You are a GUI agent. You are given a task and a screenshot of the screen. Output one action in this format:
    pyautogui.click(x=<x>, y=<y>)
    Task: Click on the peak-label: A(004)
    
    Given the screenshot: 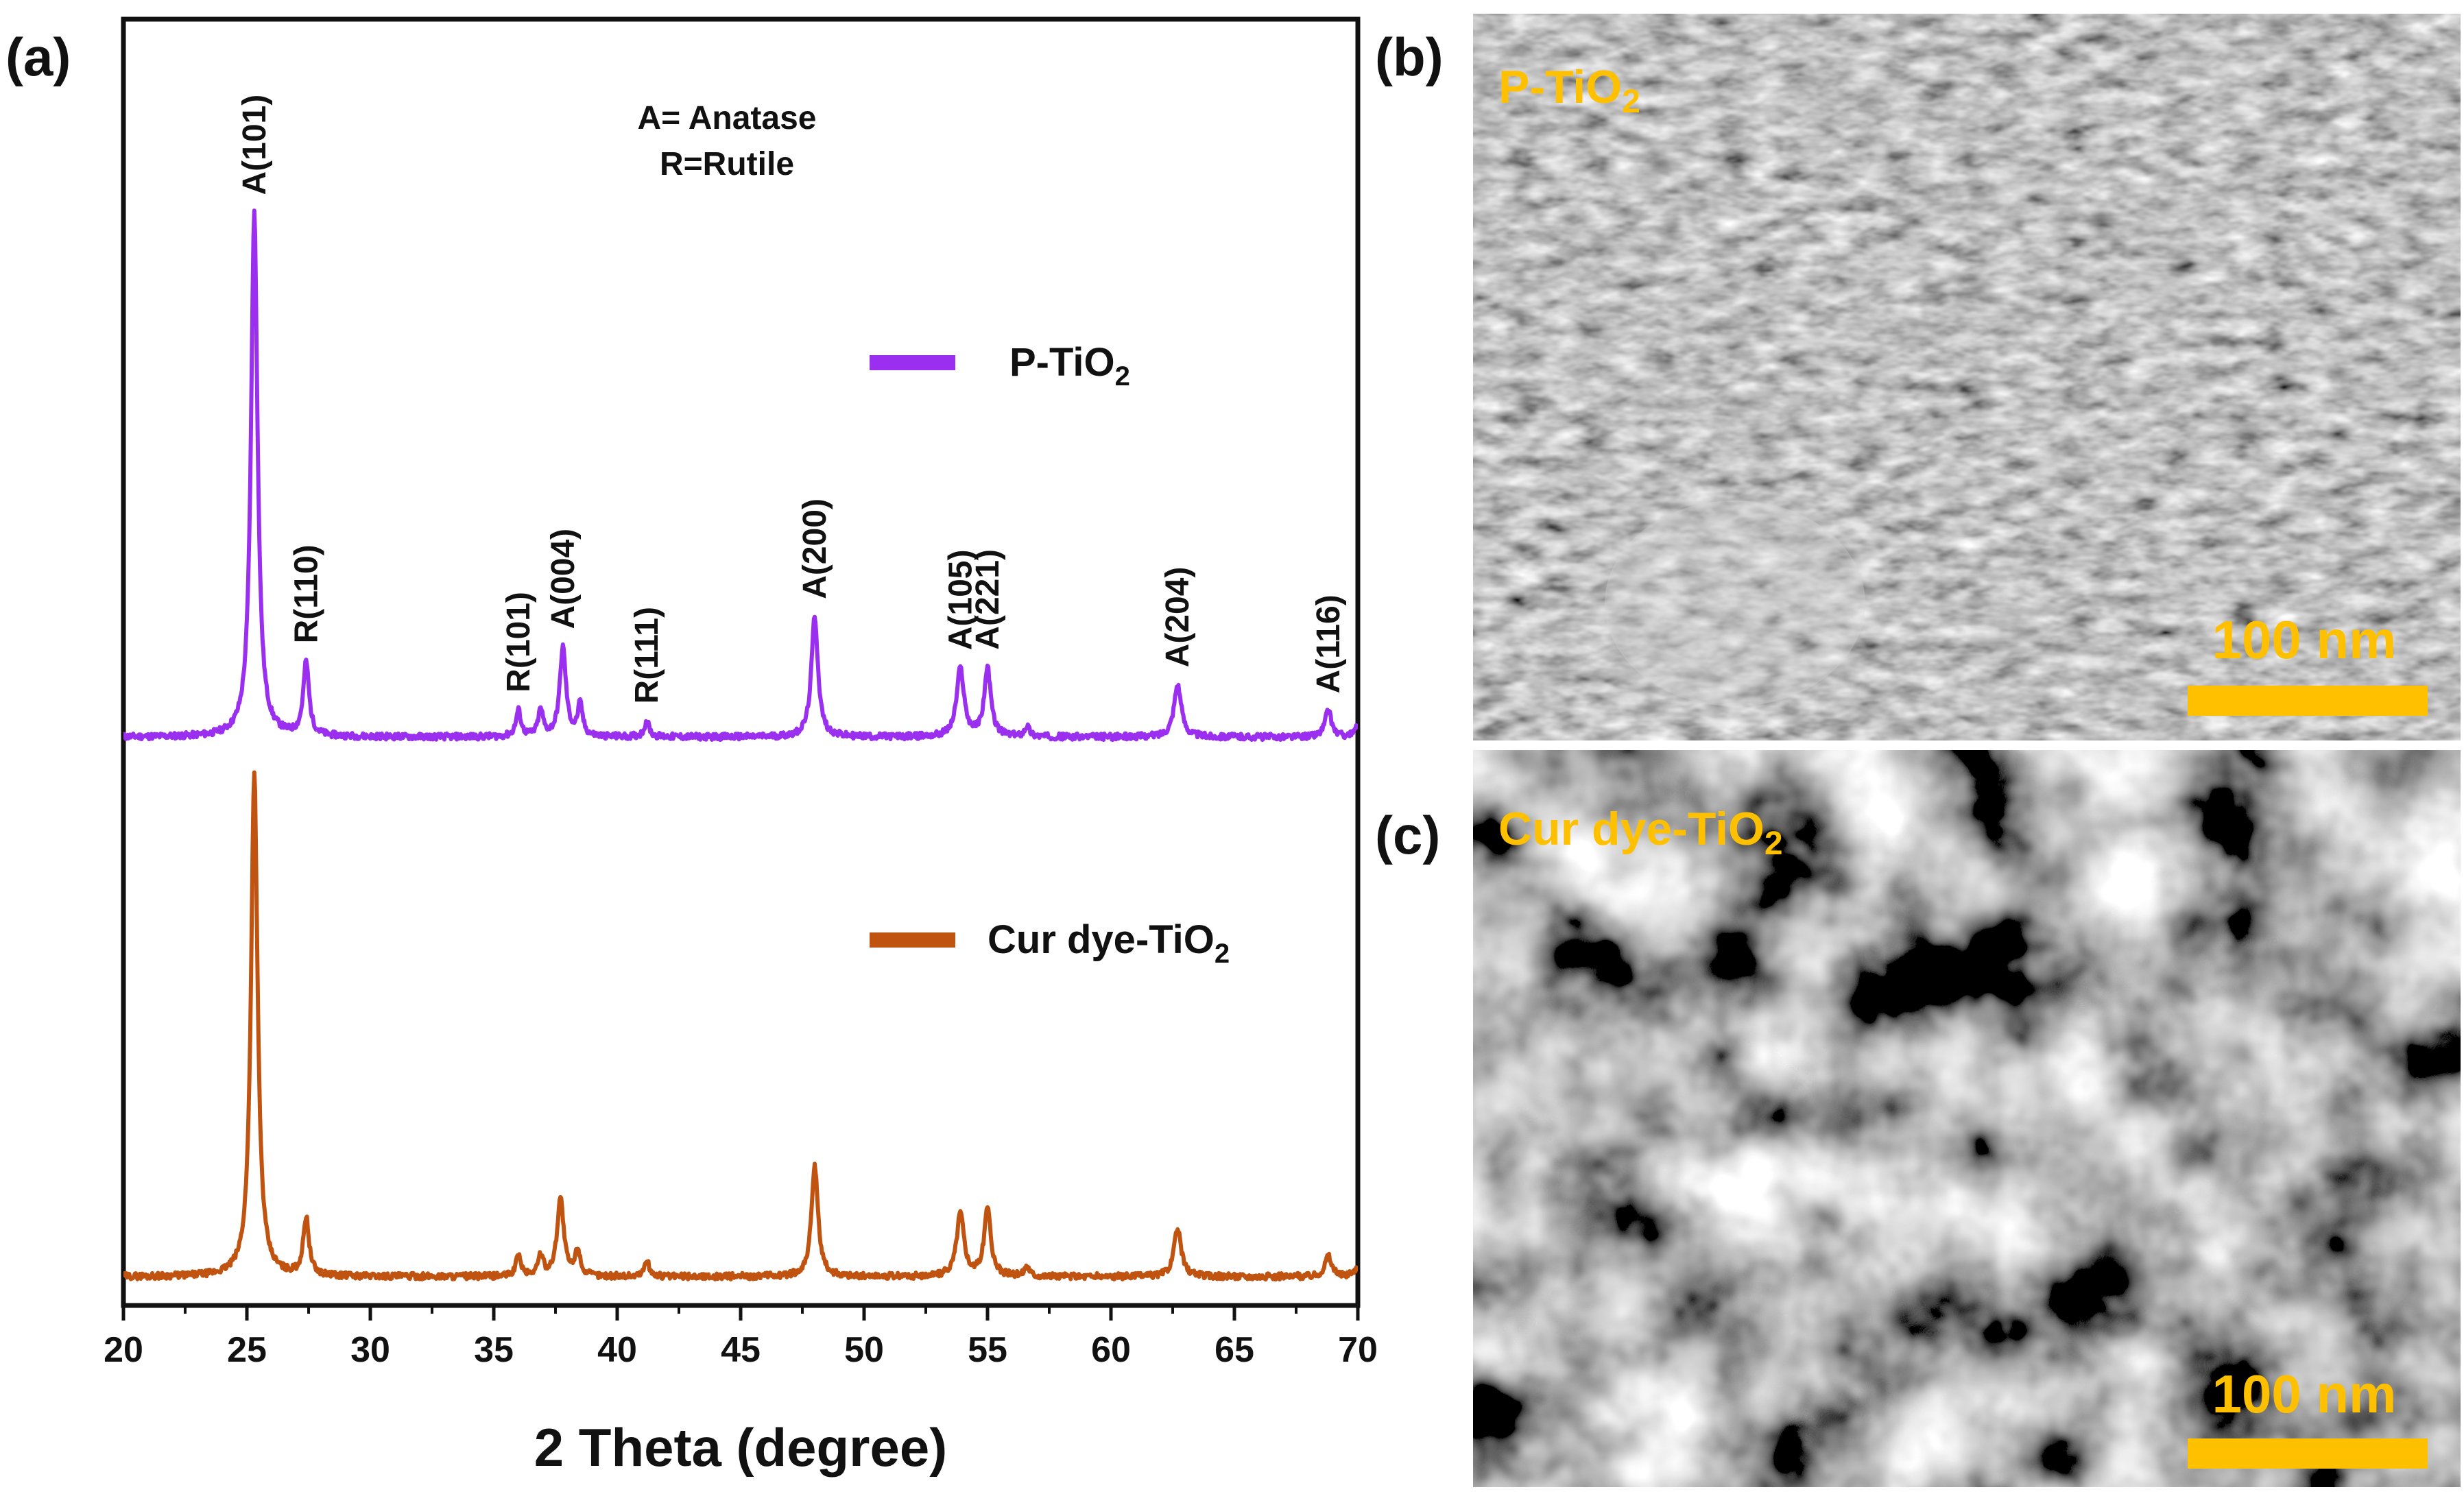 What is the action you would take?
    pyautogui.click(x=563, y=579)
    